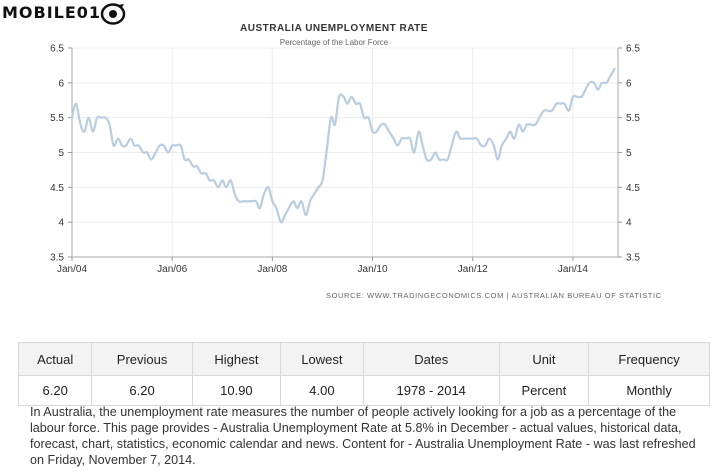  What do you see at coordinates (322, 390) in the screenshot?
I see `value-lowest: 4.00` at bounding box center [322, 390].